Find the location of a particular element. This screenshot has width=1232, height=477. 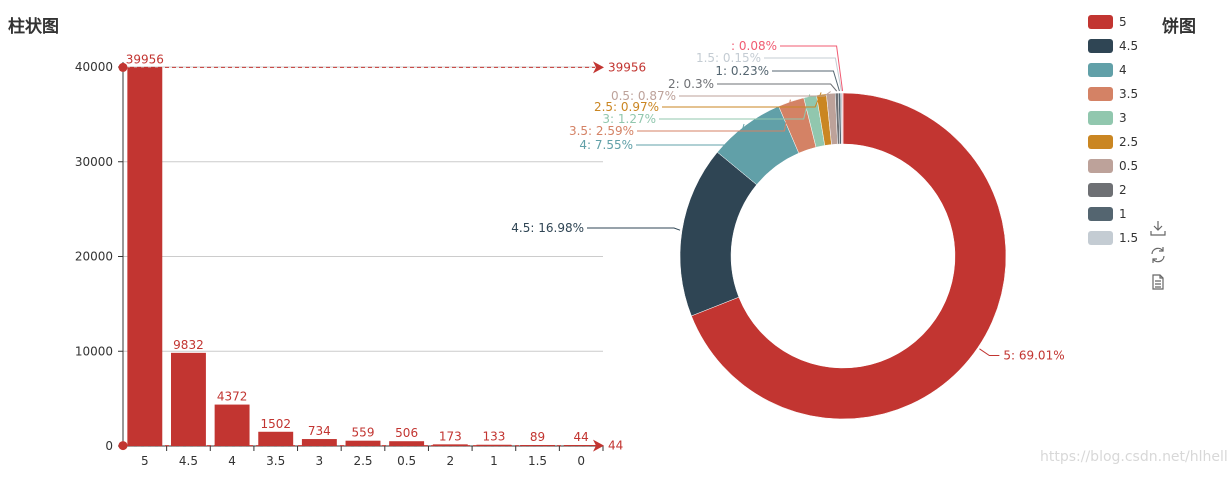

markline-label: 39956 is located at coordinates (627, 67).